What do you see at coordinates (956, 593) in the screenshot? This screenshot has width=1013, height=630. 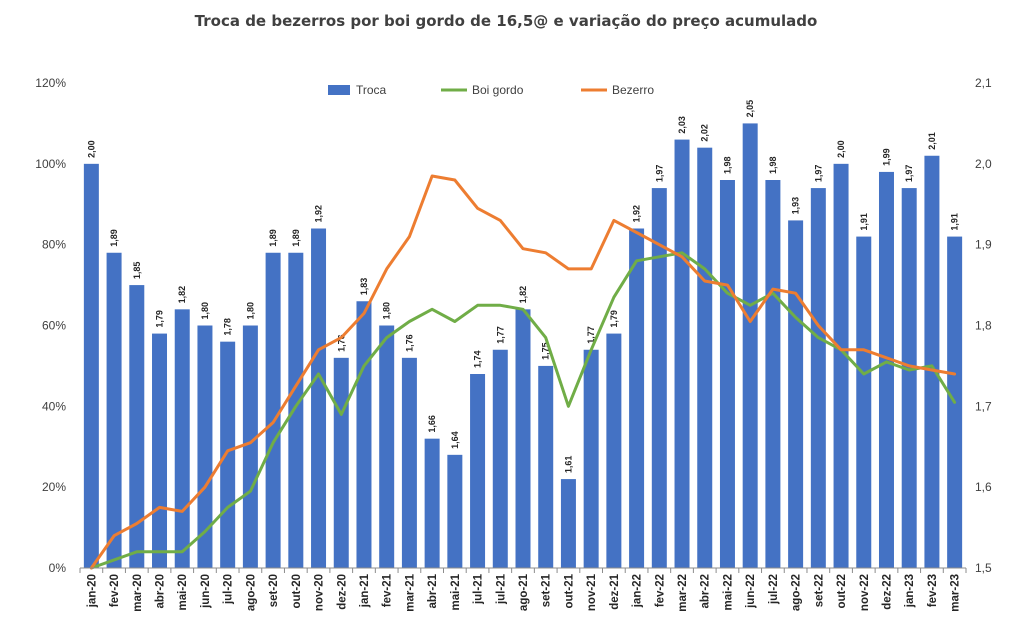 I see `x-tick-label: mar-23` at bounding box center [956, 593].